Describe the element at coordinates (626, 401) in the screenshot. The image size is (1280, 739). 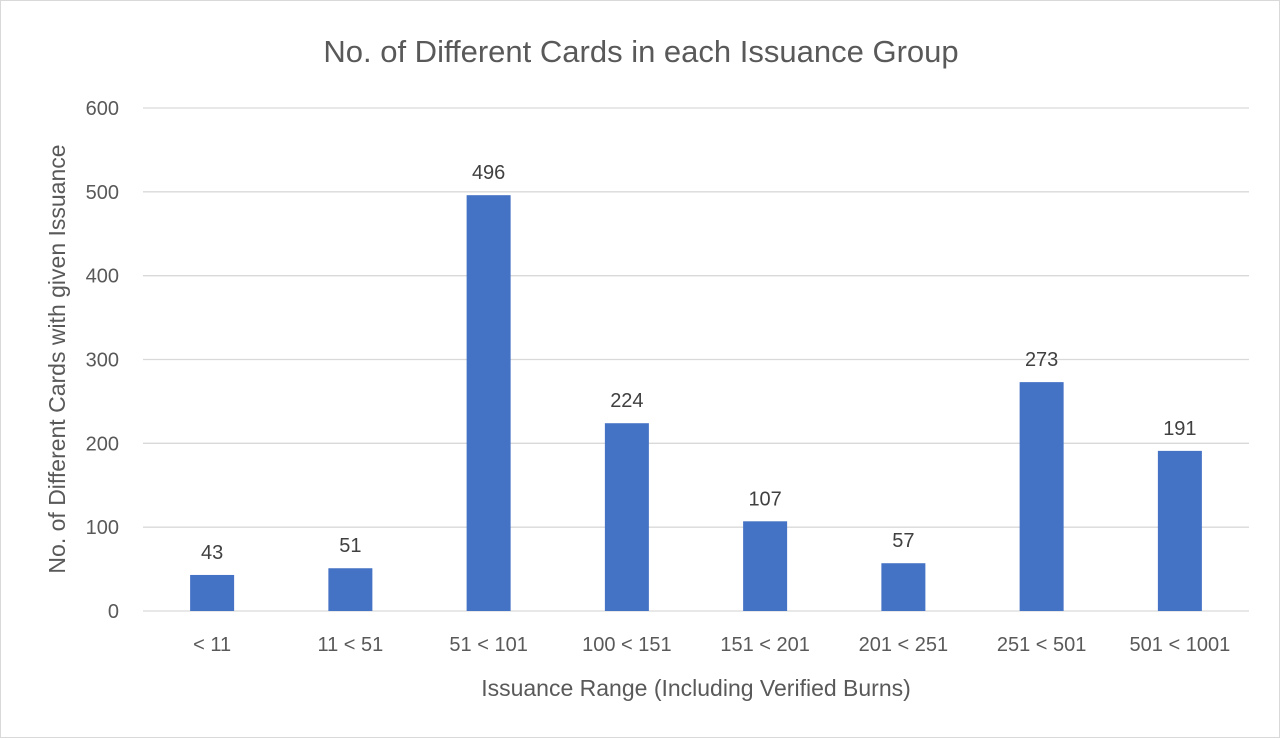
I see `data-label: 224` at that location.